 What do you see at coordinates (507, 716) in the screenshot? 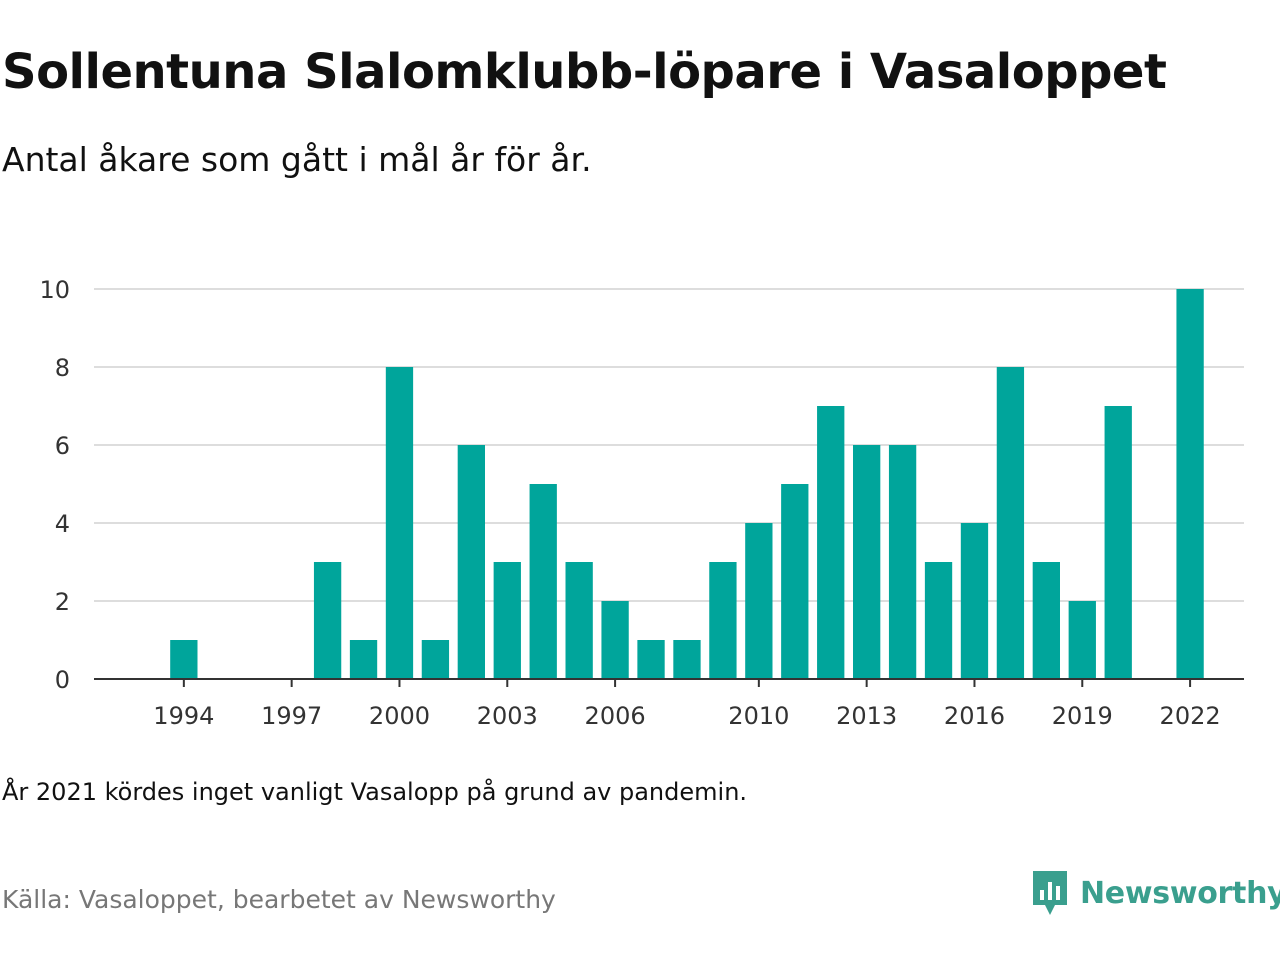
I see `x-tick-label: 2003` at bounding box center [507, 716].